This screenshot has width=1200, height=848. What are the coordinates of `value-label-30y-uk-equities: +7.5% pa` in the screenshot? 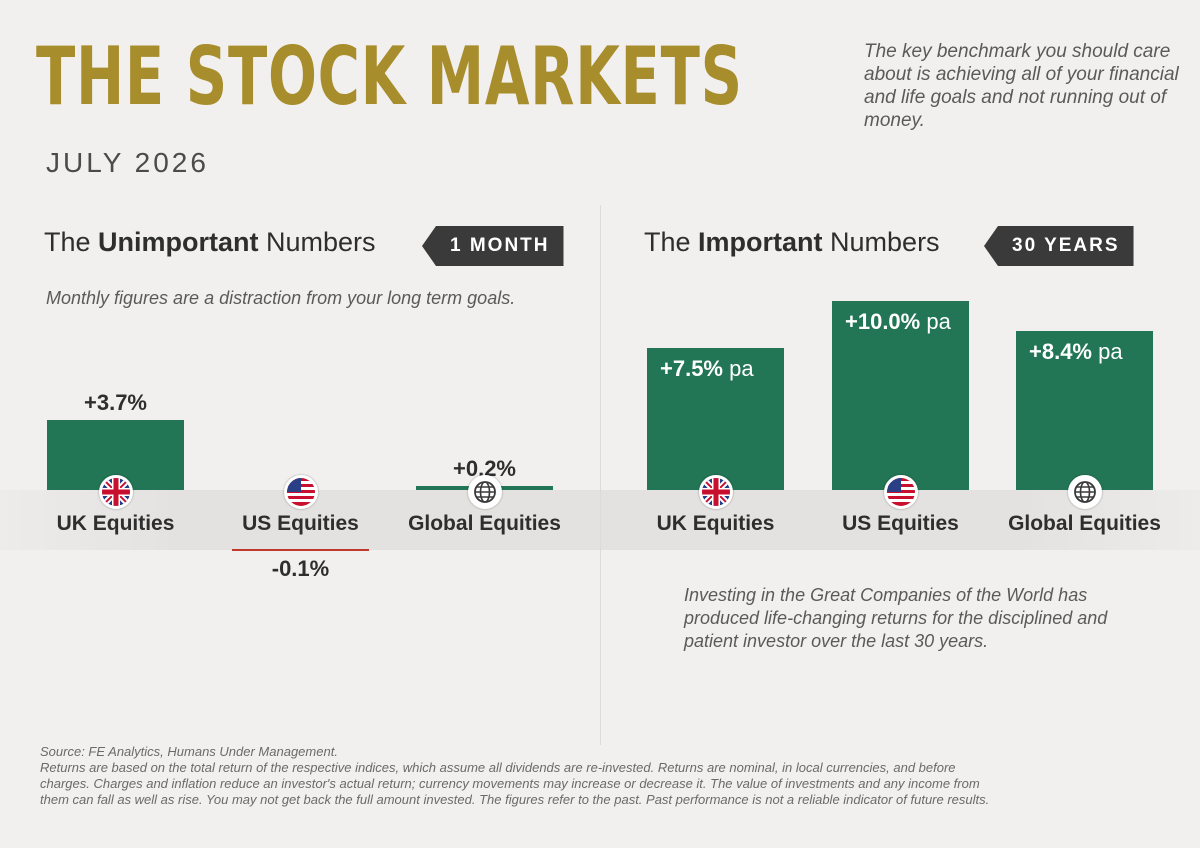 It's located at (707, 369).